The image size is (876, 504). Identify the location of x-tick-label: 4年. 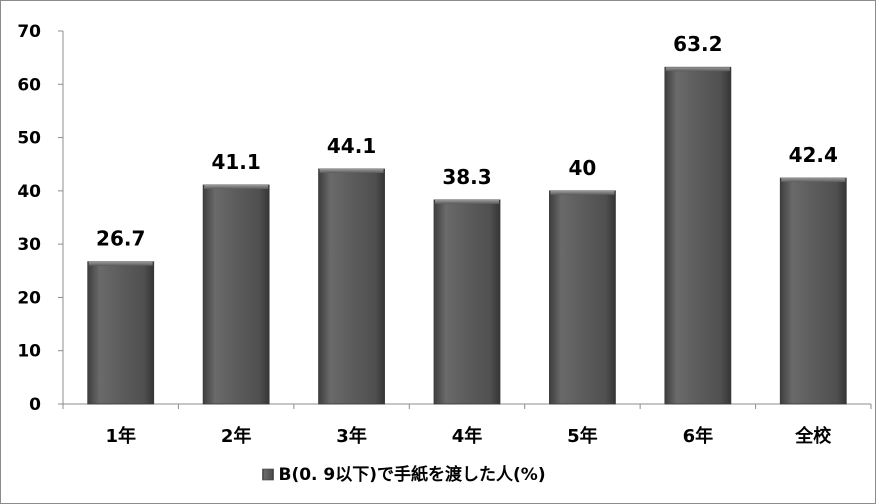
(467, 436).